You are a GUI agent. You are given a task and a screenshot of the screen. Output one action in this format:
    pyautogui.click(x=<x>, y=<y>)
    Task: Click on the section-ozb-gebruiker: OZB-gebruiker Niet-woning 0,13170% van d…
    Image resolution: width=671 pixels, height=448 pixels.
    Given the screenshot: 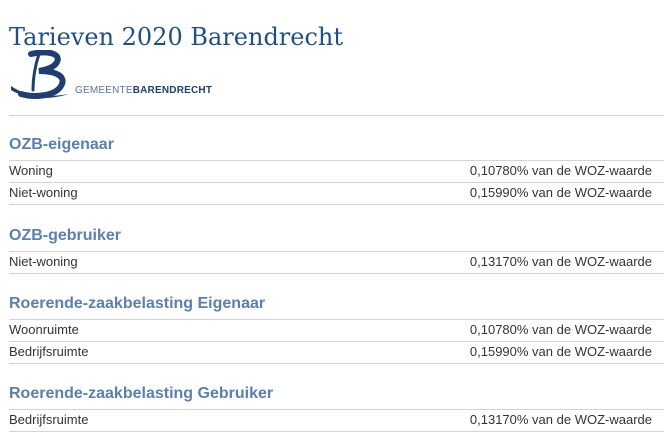 What is the action you would take?
    pyautogui.click(x=336, y=249)
    